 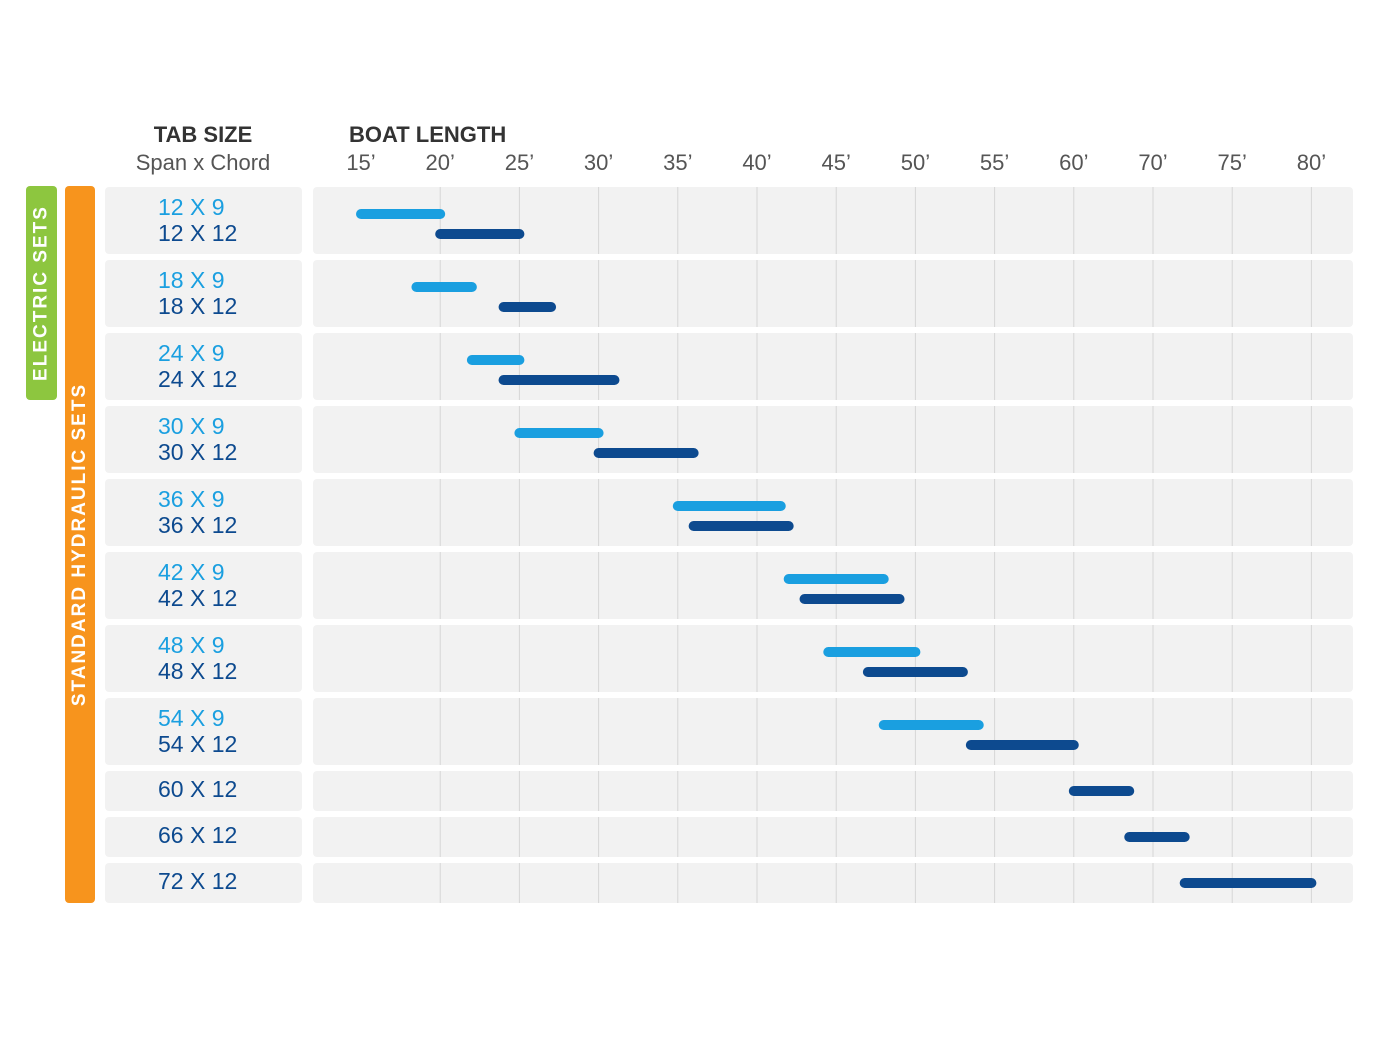 What do you see at coordinates (197, 233) in the screenshot?
I see `tab-size-label: 12 X 12` at bounding box center [197, 233].